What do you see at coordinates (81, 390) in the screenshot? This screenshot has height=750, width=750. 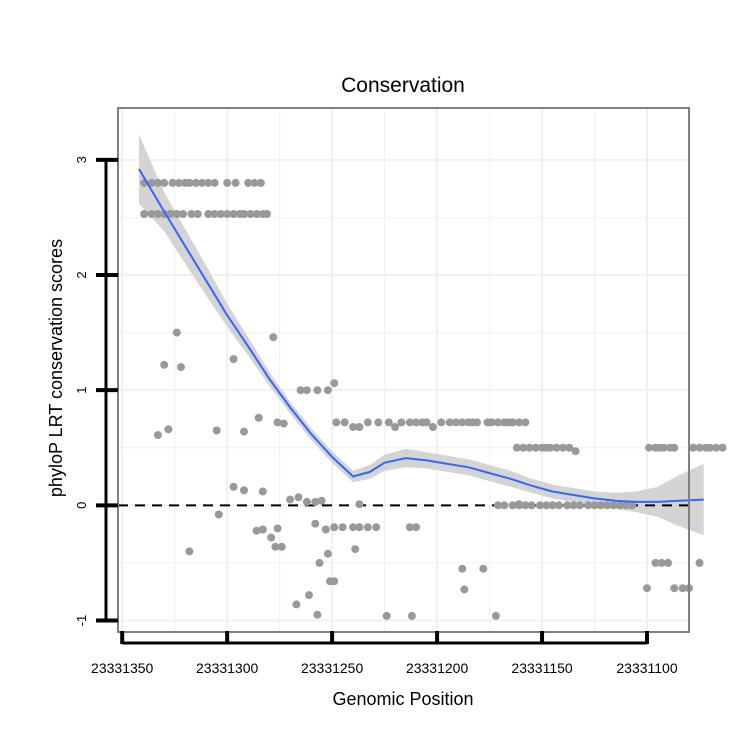 I see `y-tick-label: 1` at bounding box center [81, 390].